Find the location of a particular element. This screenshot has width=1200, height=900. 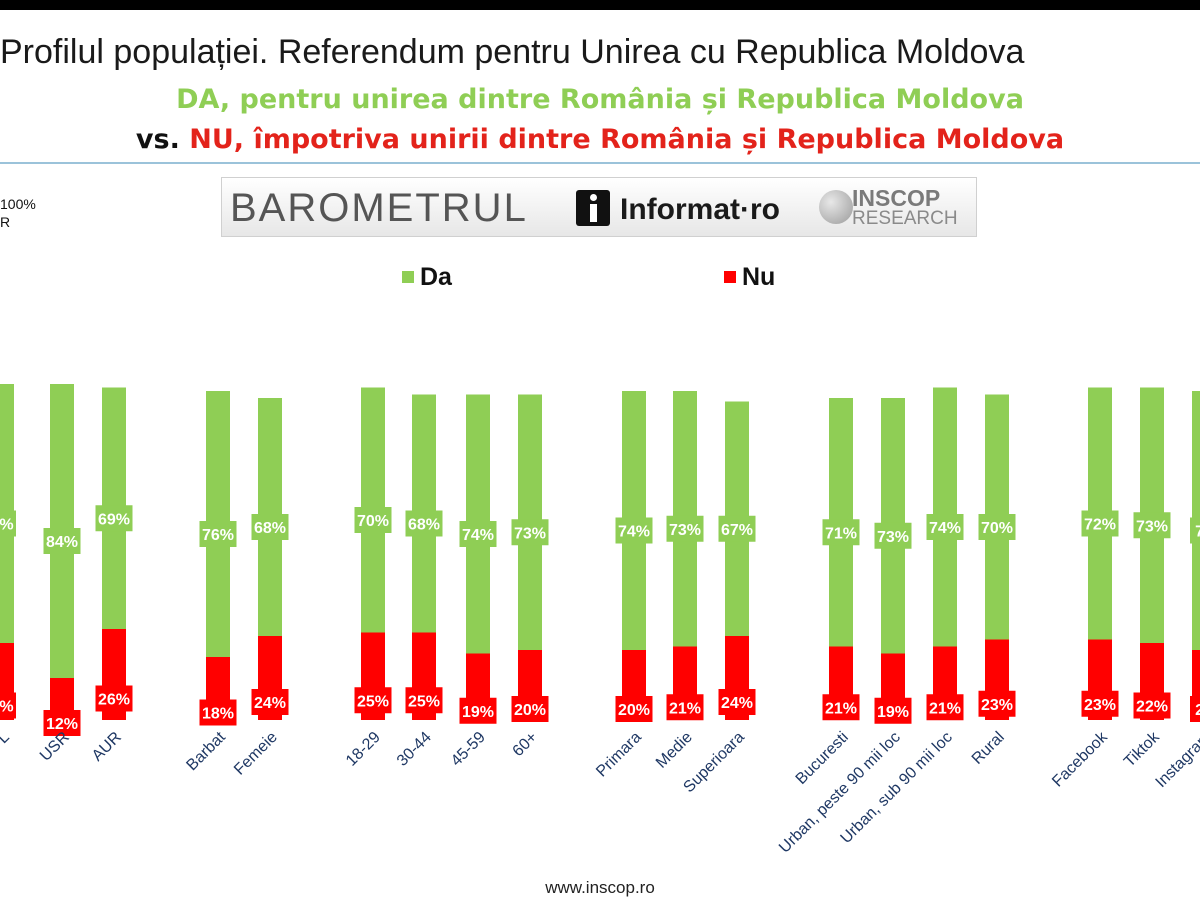

label-nu-facebook: 23% is located at coordinates (1100, 705).